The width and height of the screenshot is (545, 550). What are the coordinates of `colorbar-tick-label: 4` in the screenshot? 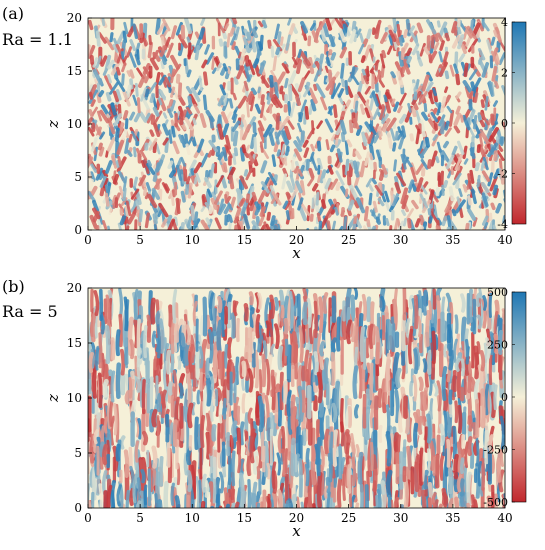 It's located at (504, 22).